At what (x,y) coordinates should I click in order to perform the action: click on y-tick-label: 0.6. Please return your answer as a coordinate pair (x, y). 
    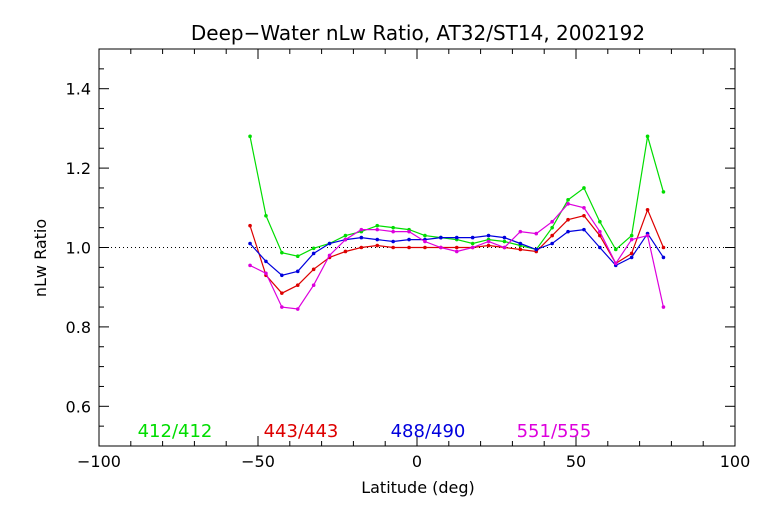
    Looking at the image, I should click on (78, 406).